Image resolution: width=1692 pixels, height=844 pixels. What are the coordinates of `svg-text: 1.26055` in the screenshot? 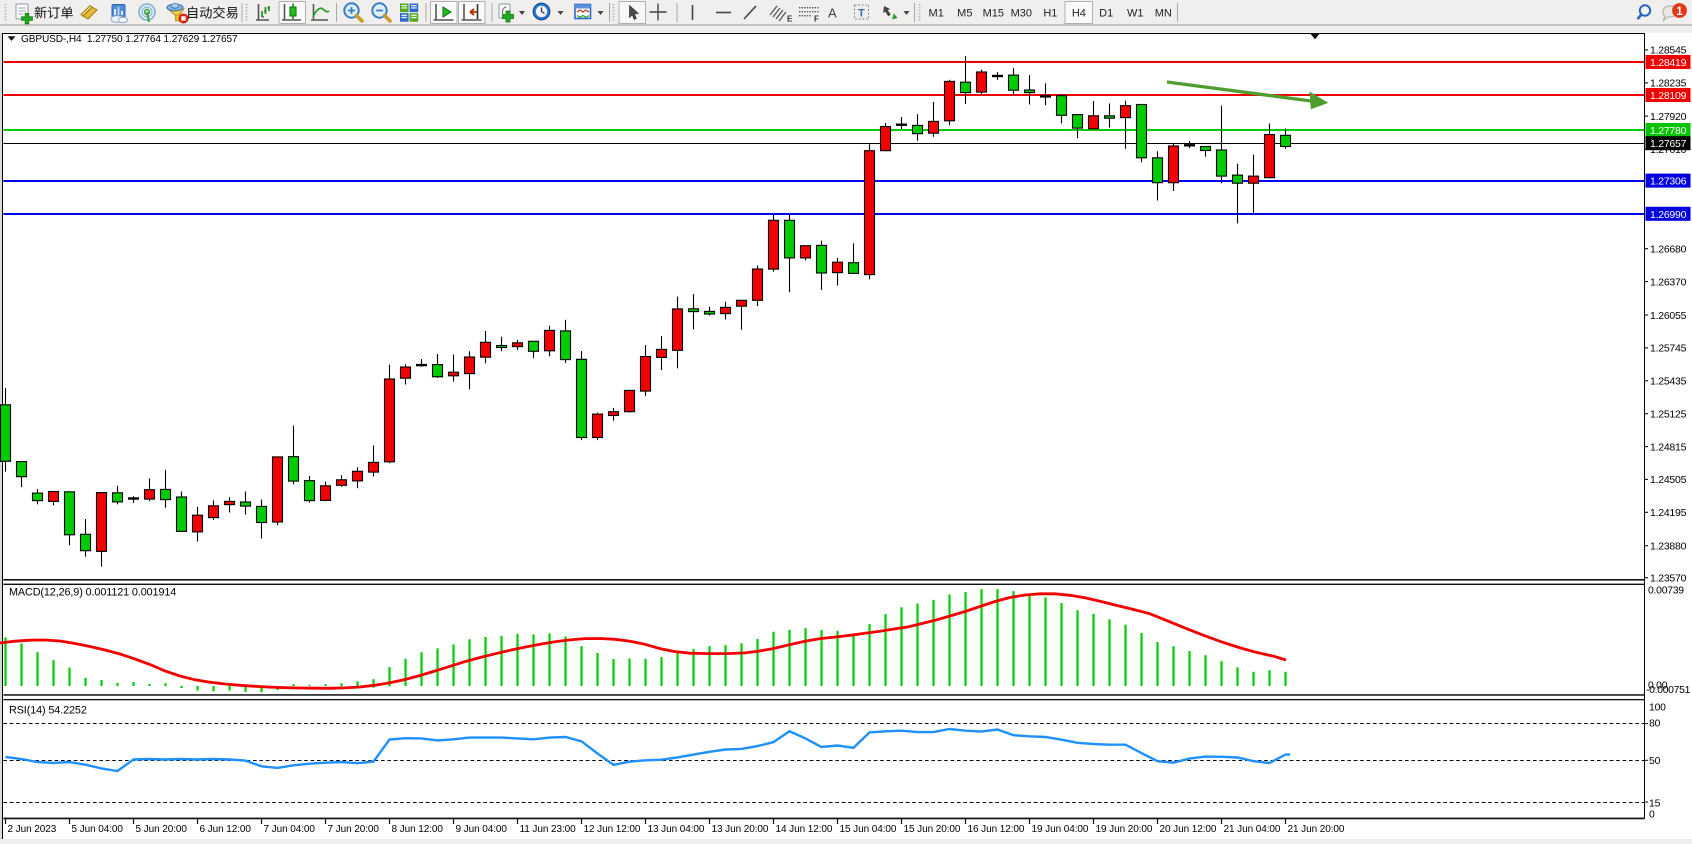 It's located at (1668, 316).